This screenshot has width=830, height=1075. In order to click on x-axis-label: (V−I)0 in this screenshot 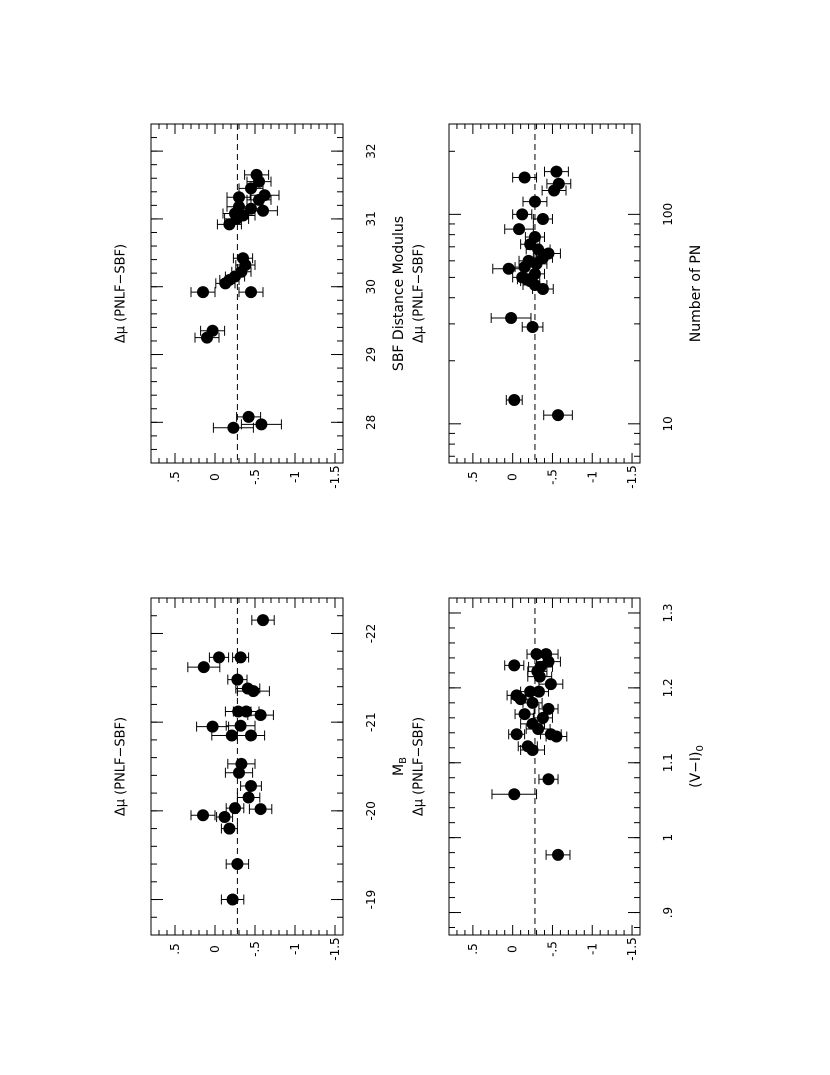, I will do `click(697, 766)`.